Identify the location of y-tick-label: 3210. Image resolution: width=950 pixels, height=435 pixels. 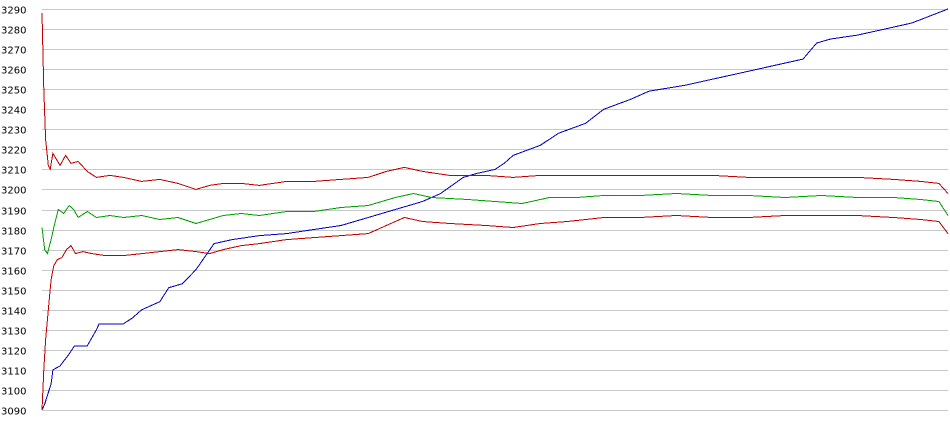
(13, 171).